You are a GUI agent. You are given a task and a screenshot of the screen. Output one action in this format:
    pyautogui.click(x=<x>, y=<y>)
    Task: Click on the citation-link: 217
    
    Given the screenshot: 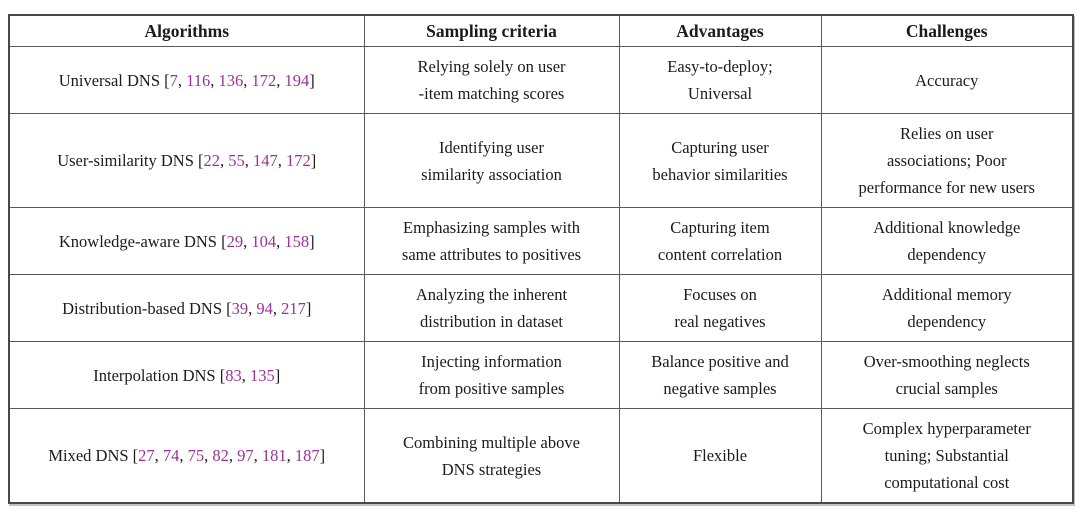 What is the action you would take?
    pyautogui.click(x=293, y=308)
    